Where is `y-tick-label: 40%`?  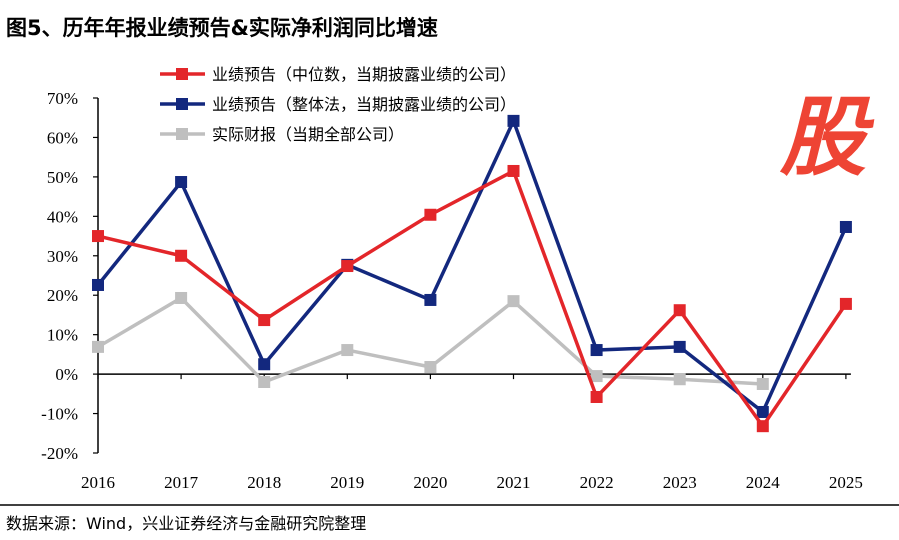 y-tick-label: 40% is located at coordinates (62, 216).